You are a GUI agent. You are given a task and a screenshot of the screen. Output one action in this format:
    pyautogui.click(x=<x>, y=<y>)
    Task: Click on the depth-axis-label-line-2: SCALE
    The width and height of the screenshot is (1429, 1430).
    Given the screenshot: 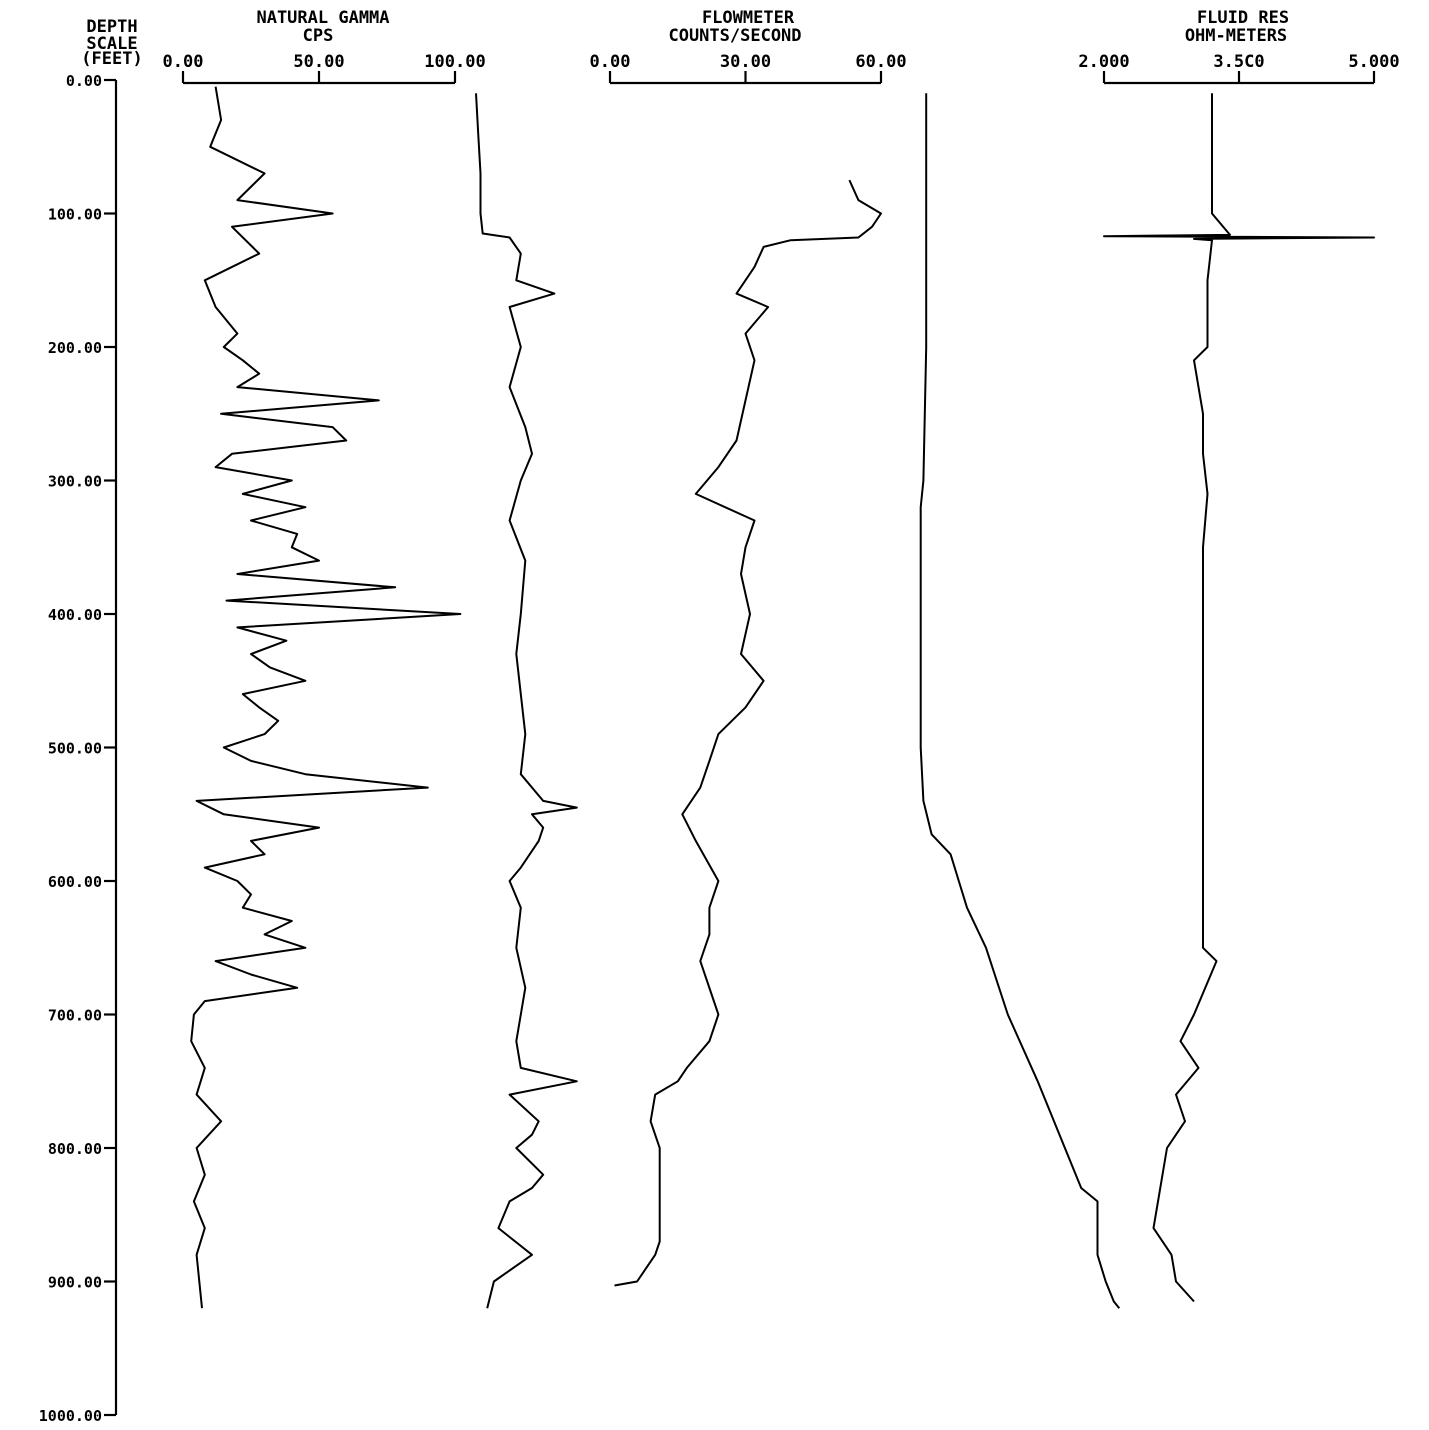 What is the action you would take?
    pyautogui.click(x=111, y=44)
    